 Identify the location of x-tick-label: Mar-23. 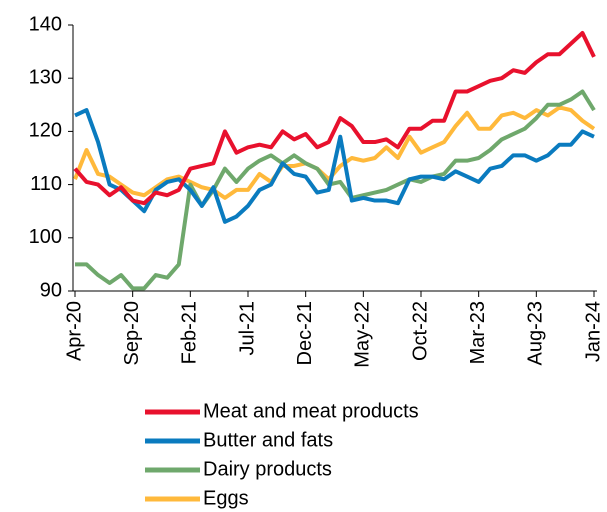
(478, 332).